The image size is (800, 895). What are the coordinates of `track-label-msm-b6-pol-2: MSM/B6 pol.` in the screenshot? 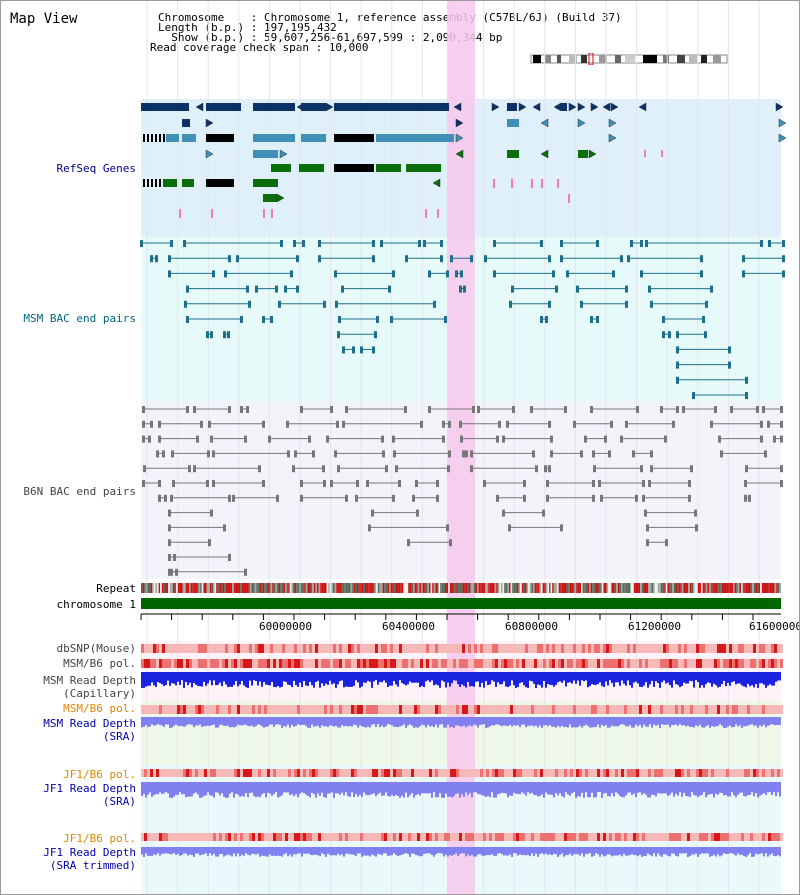 It's located at (99, 708).